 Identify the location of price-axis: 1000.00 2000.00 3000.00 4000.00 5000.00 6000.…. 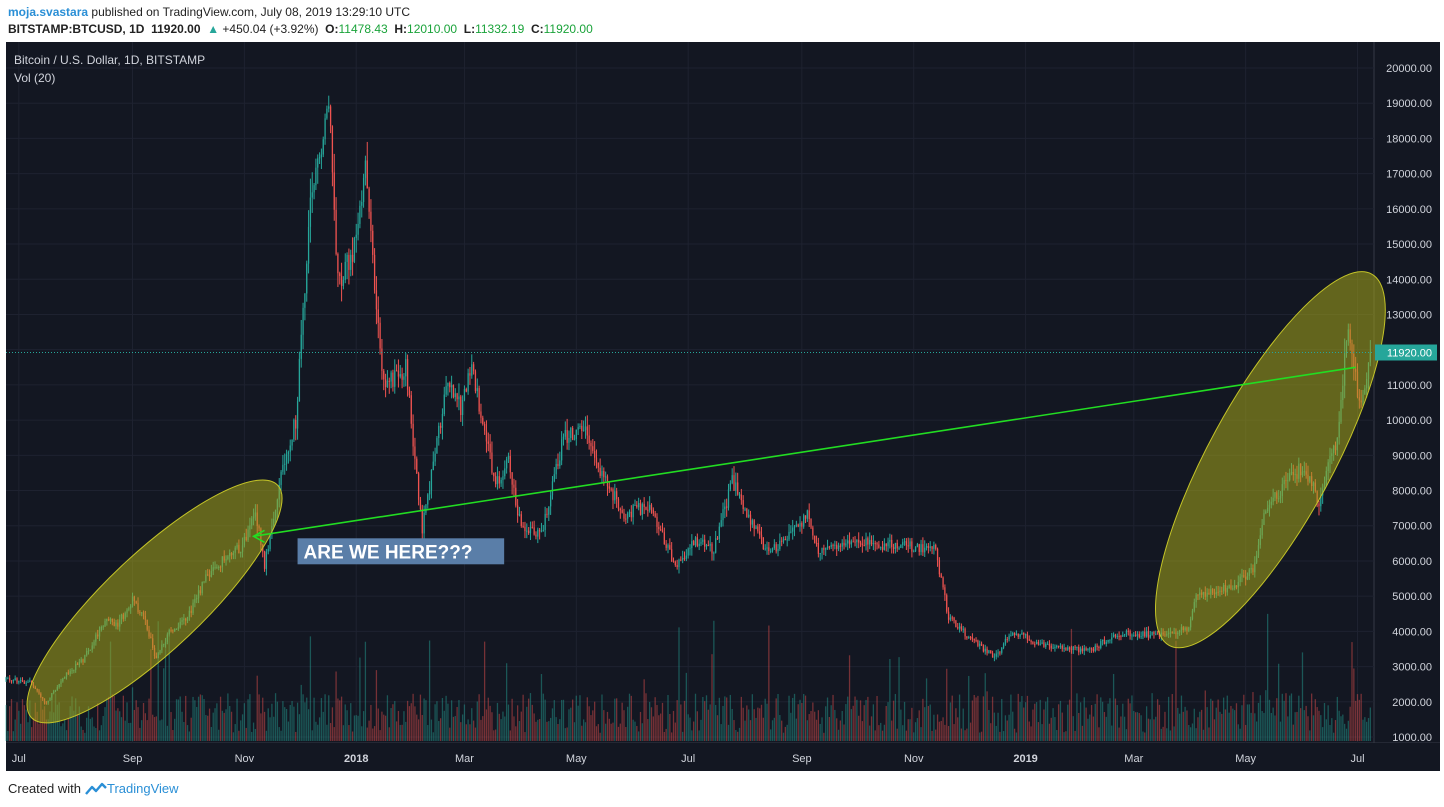
(1406, 403).